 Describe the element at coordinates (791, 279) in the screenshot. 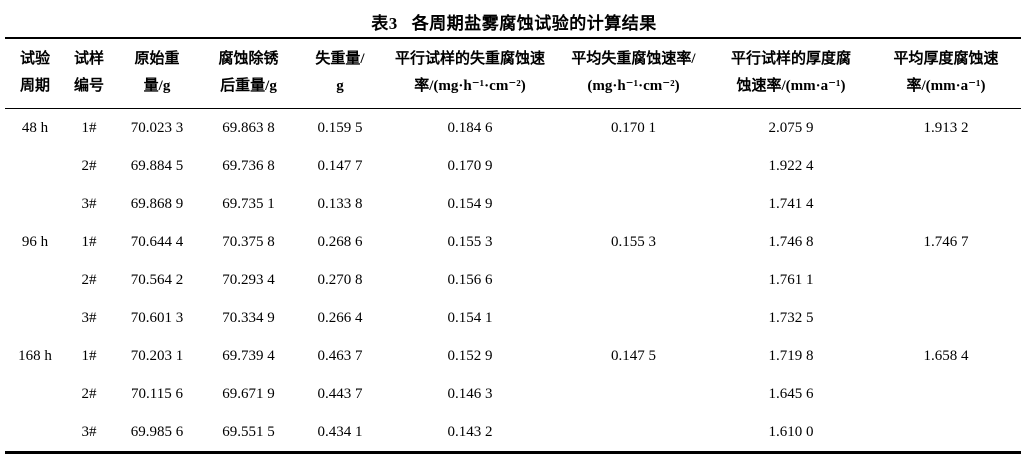

I see `table-cell: 1.761 1` at that location.